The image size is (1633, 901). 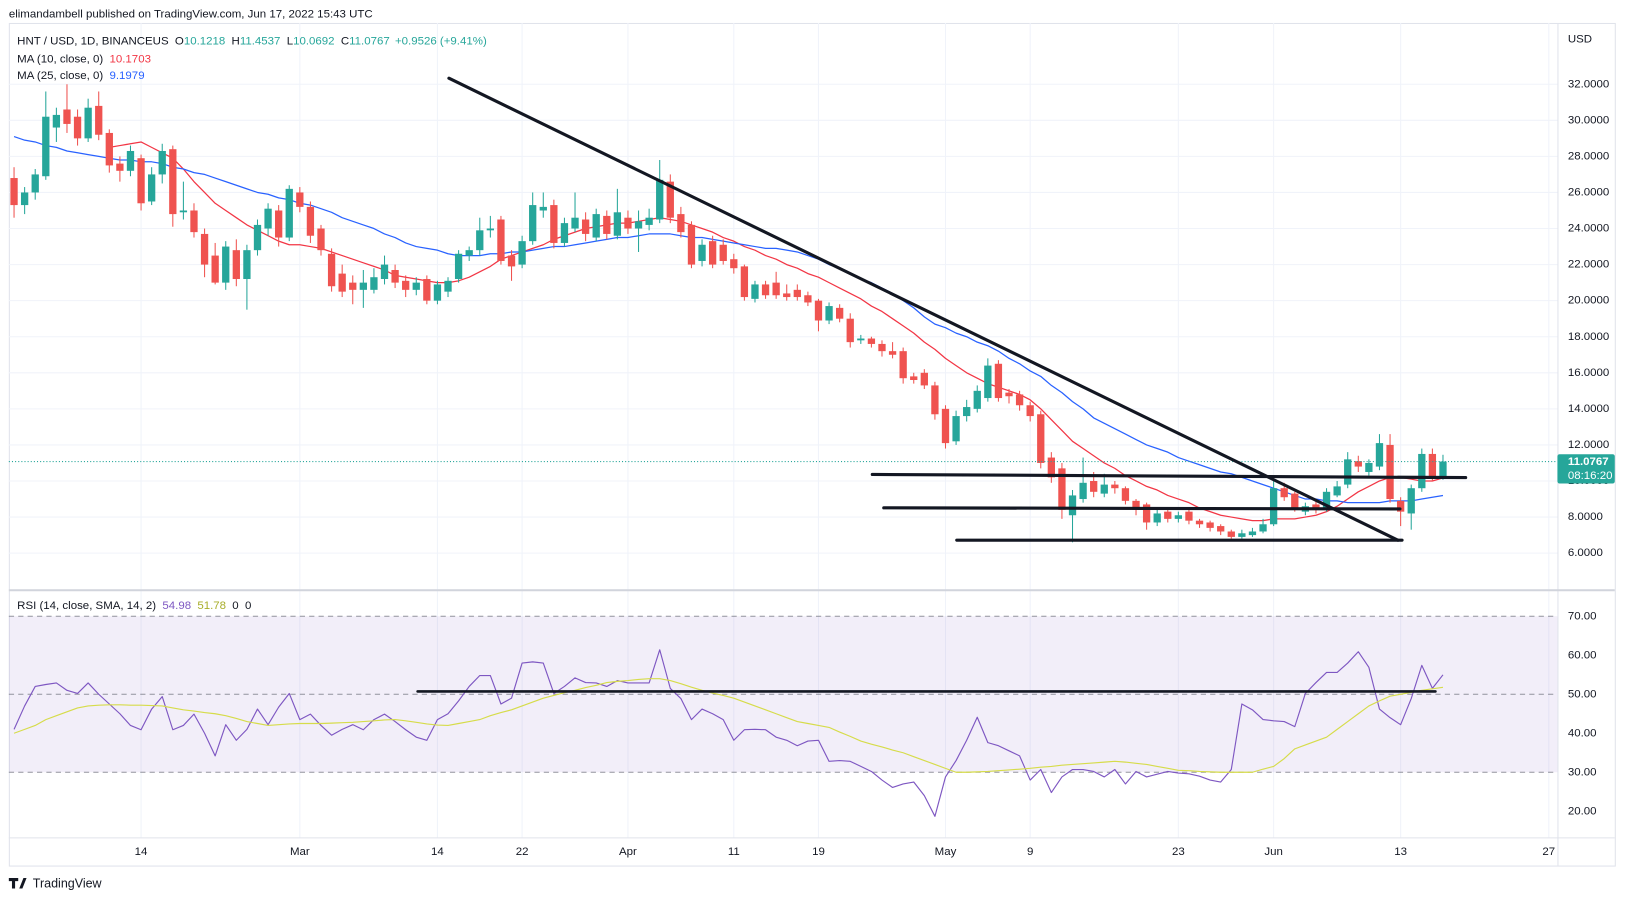 I want to click on tradingview-logo: TradingView, so click(x=55, y=884).